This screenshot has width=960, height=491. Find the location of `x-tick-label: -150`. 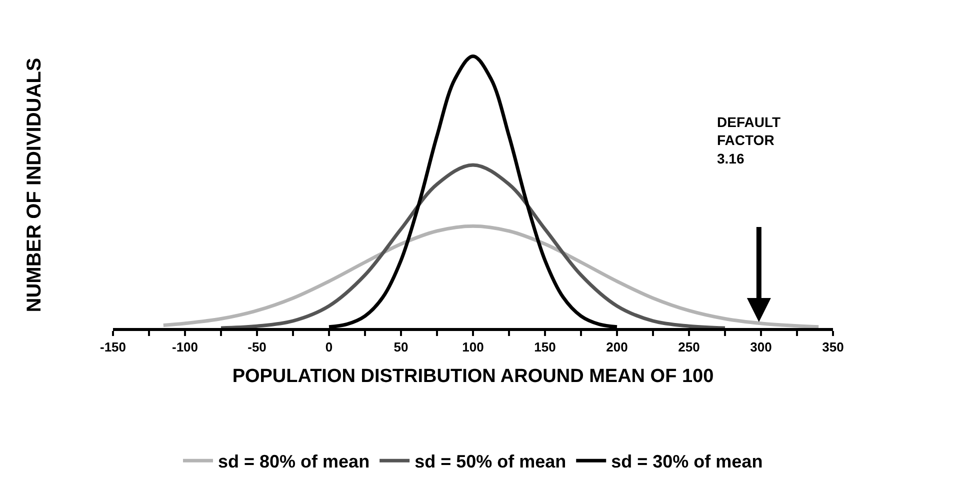

x-tick-label: -150 is located at coordinates (113, 346).